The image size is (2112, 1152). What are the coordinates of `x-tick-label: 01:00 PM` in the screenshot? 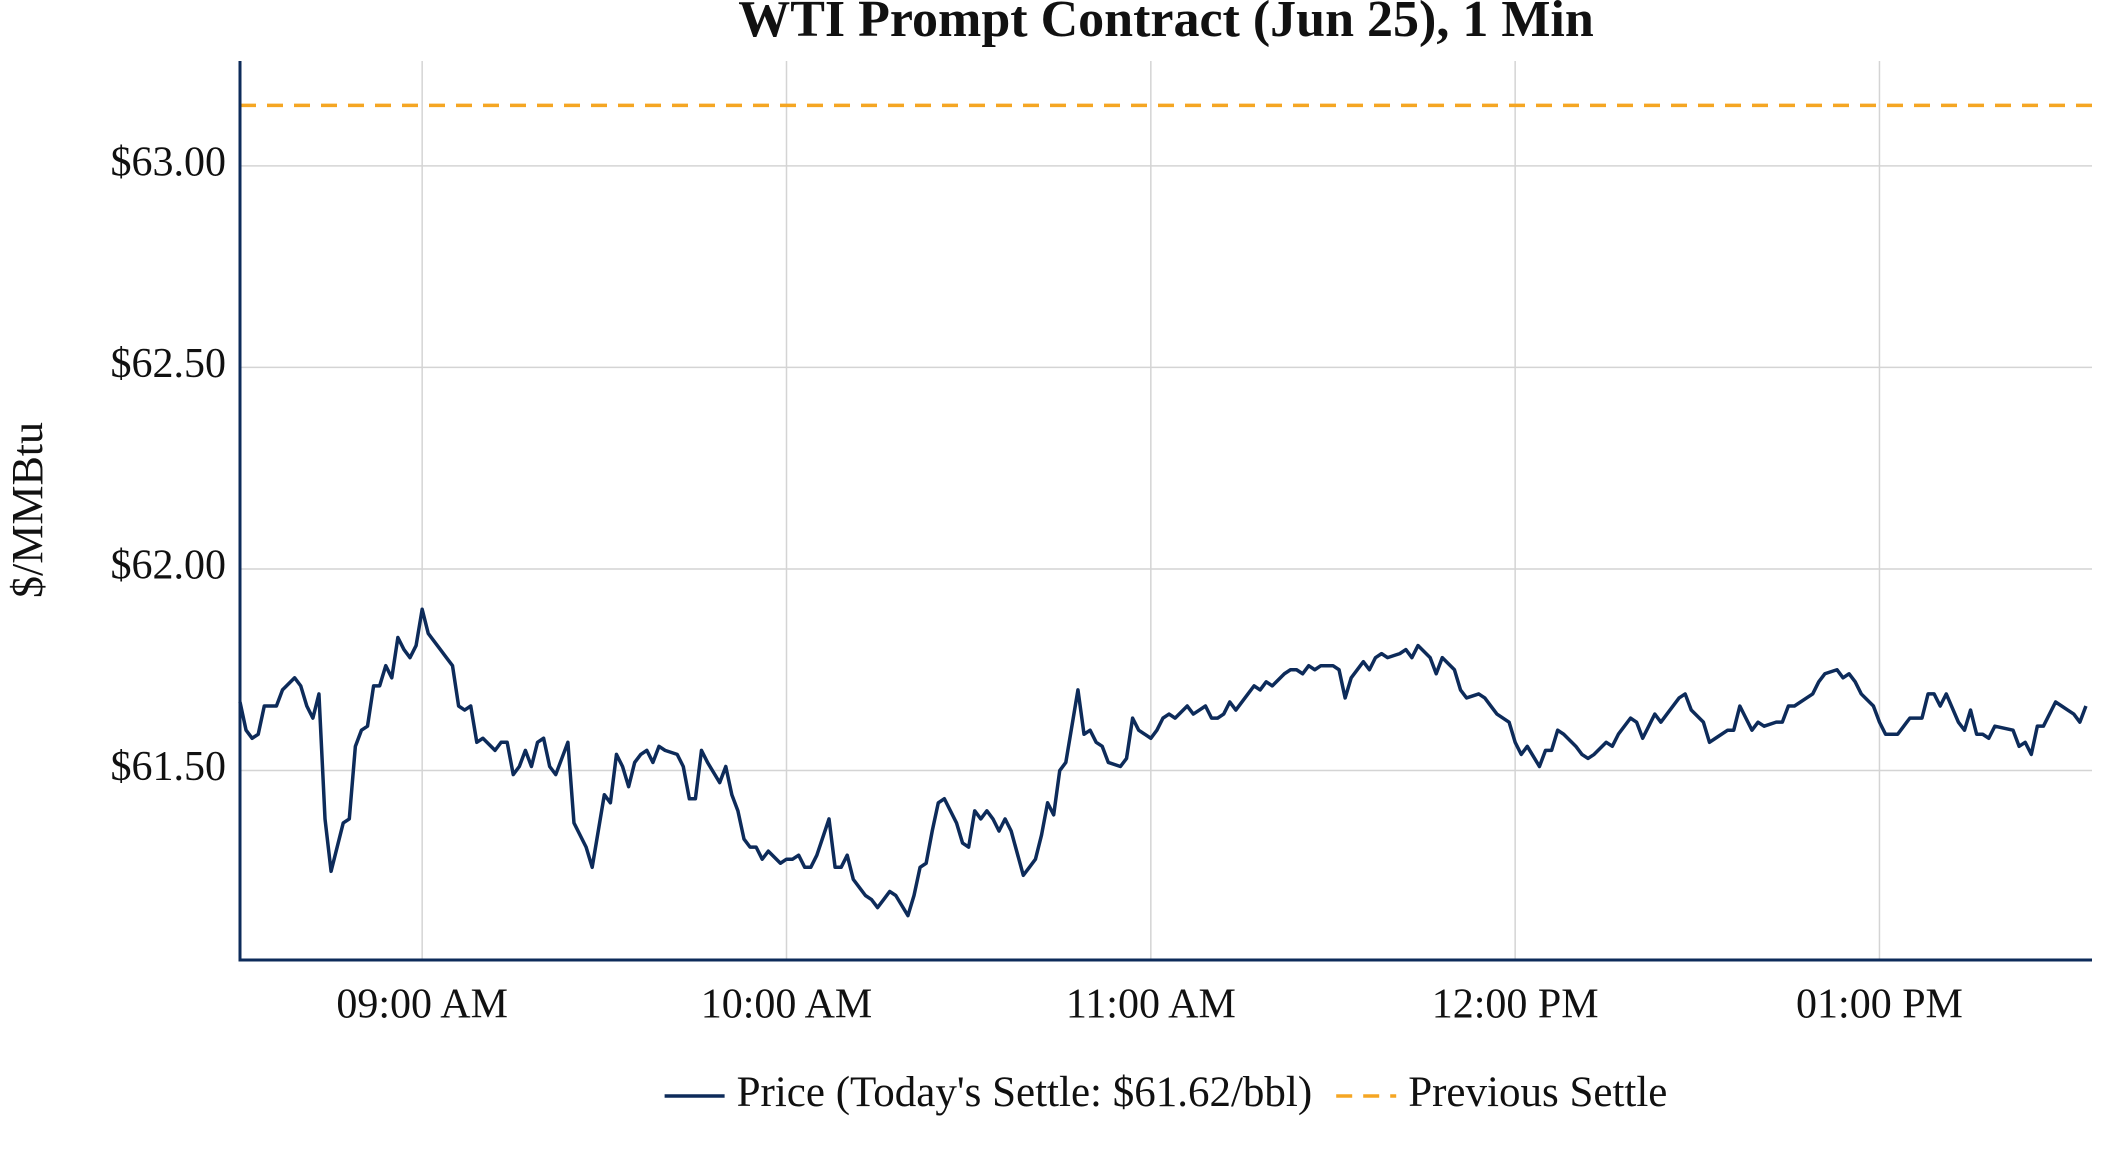 It's located at (1879, 1005).